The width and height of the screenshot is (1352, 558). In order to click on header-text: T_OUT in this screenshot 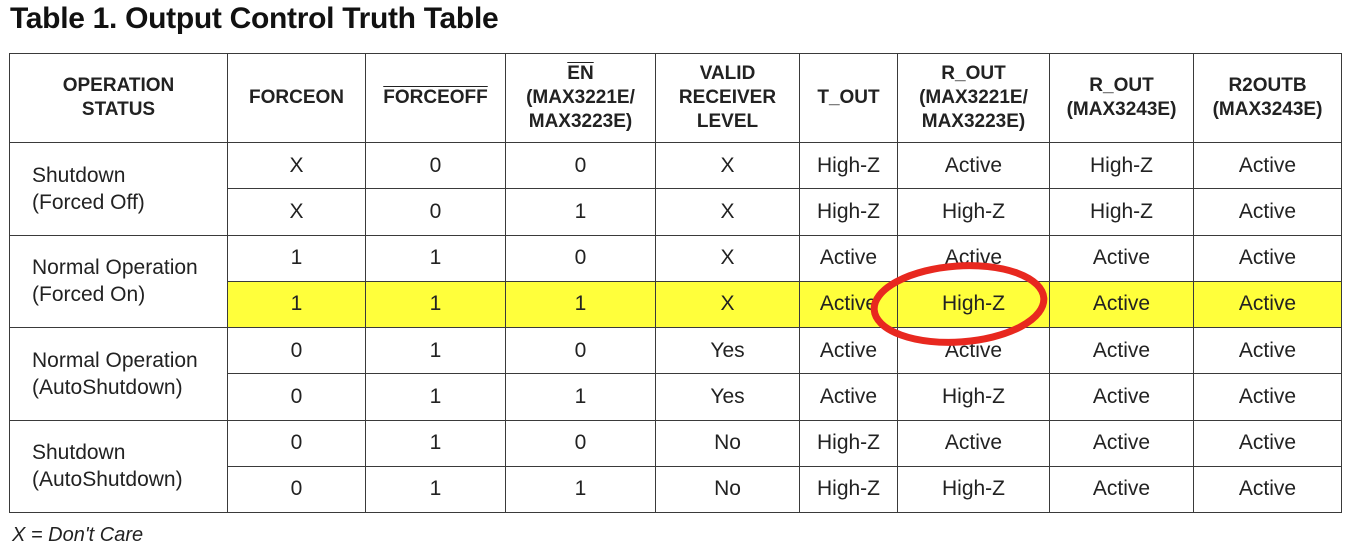, I will do `click(848, 97)`.